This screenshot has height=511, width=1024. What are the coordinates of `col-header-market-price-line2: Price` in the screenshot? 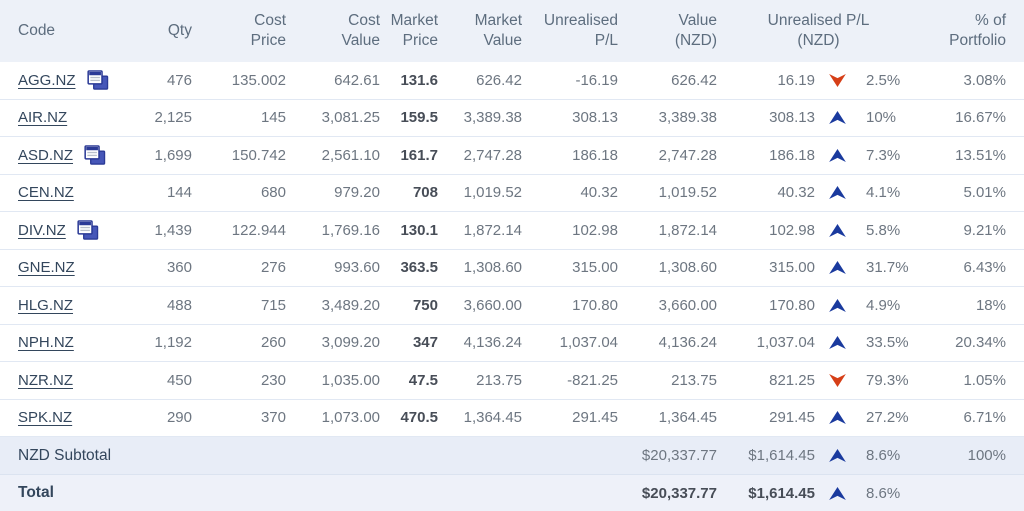 It's located at (420, 40).